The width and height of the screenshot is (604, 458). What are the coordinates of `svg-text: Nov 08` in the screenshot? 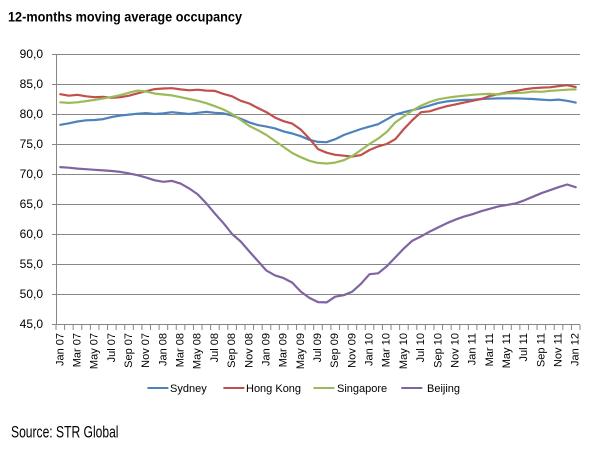 It's located at (249, 350).